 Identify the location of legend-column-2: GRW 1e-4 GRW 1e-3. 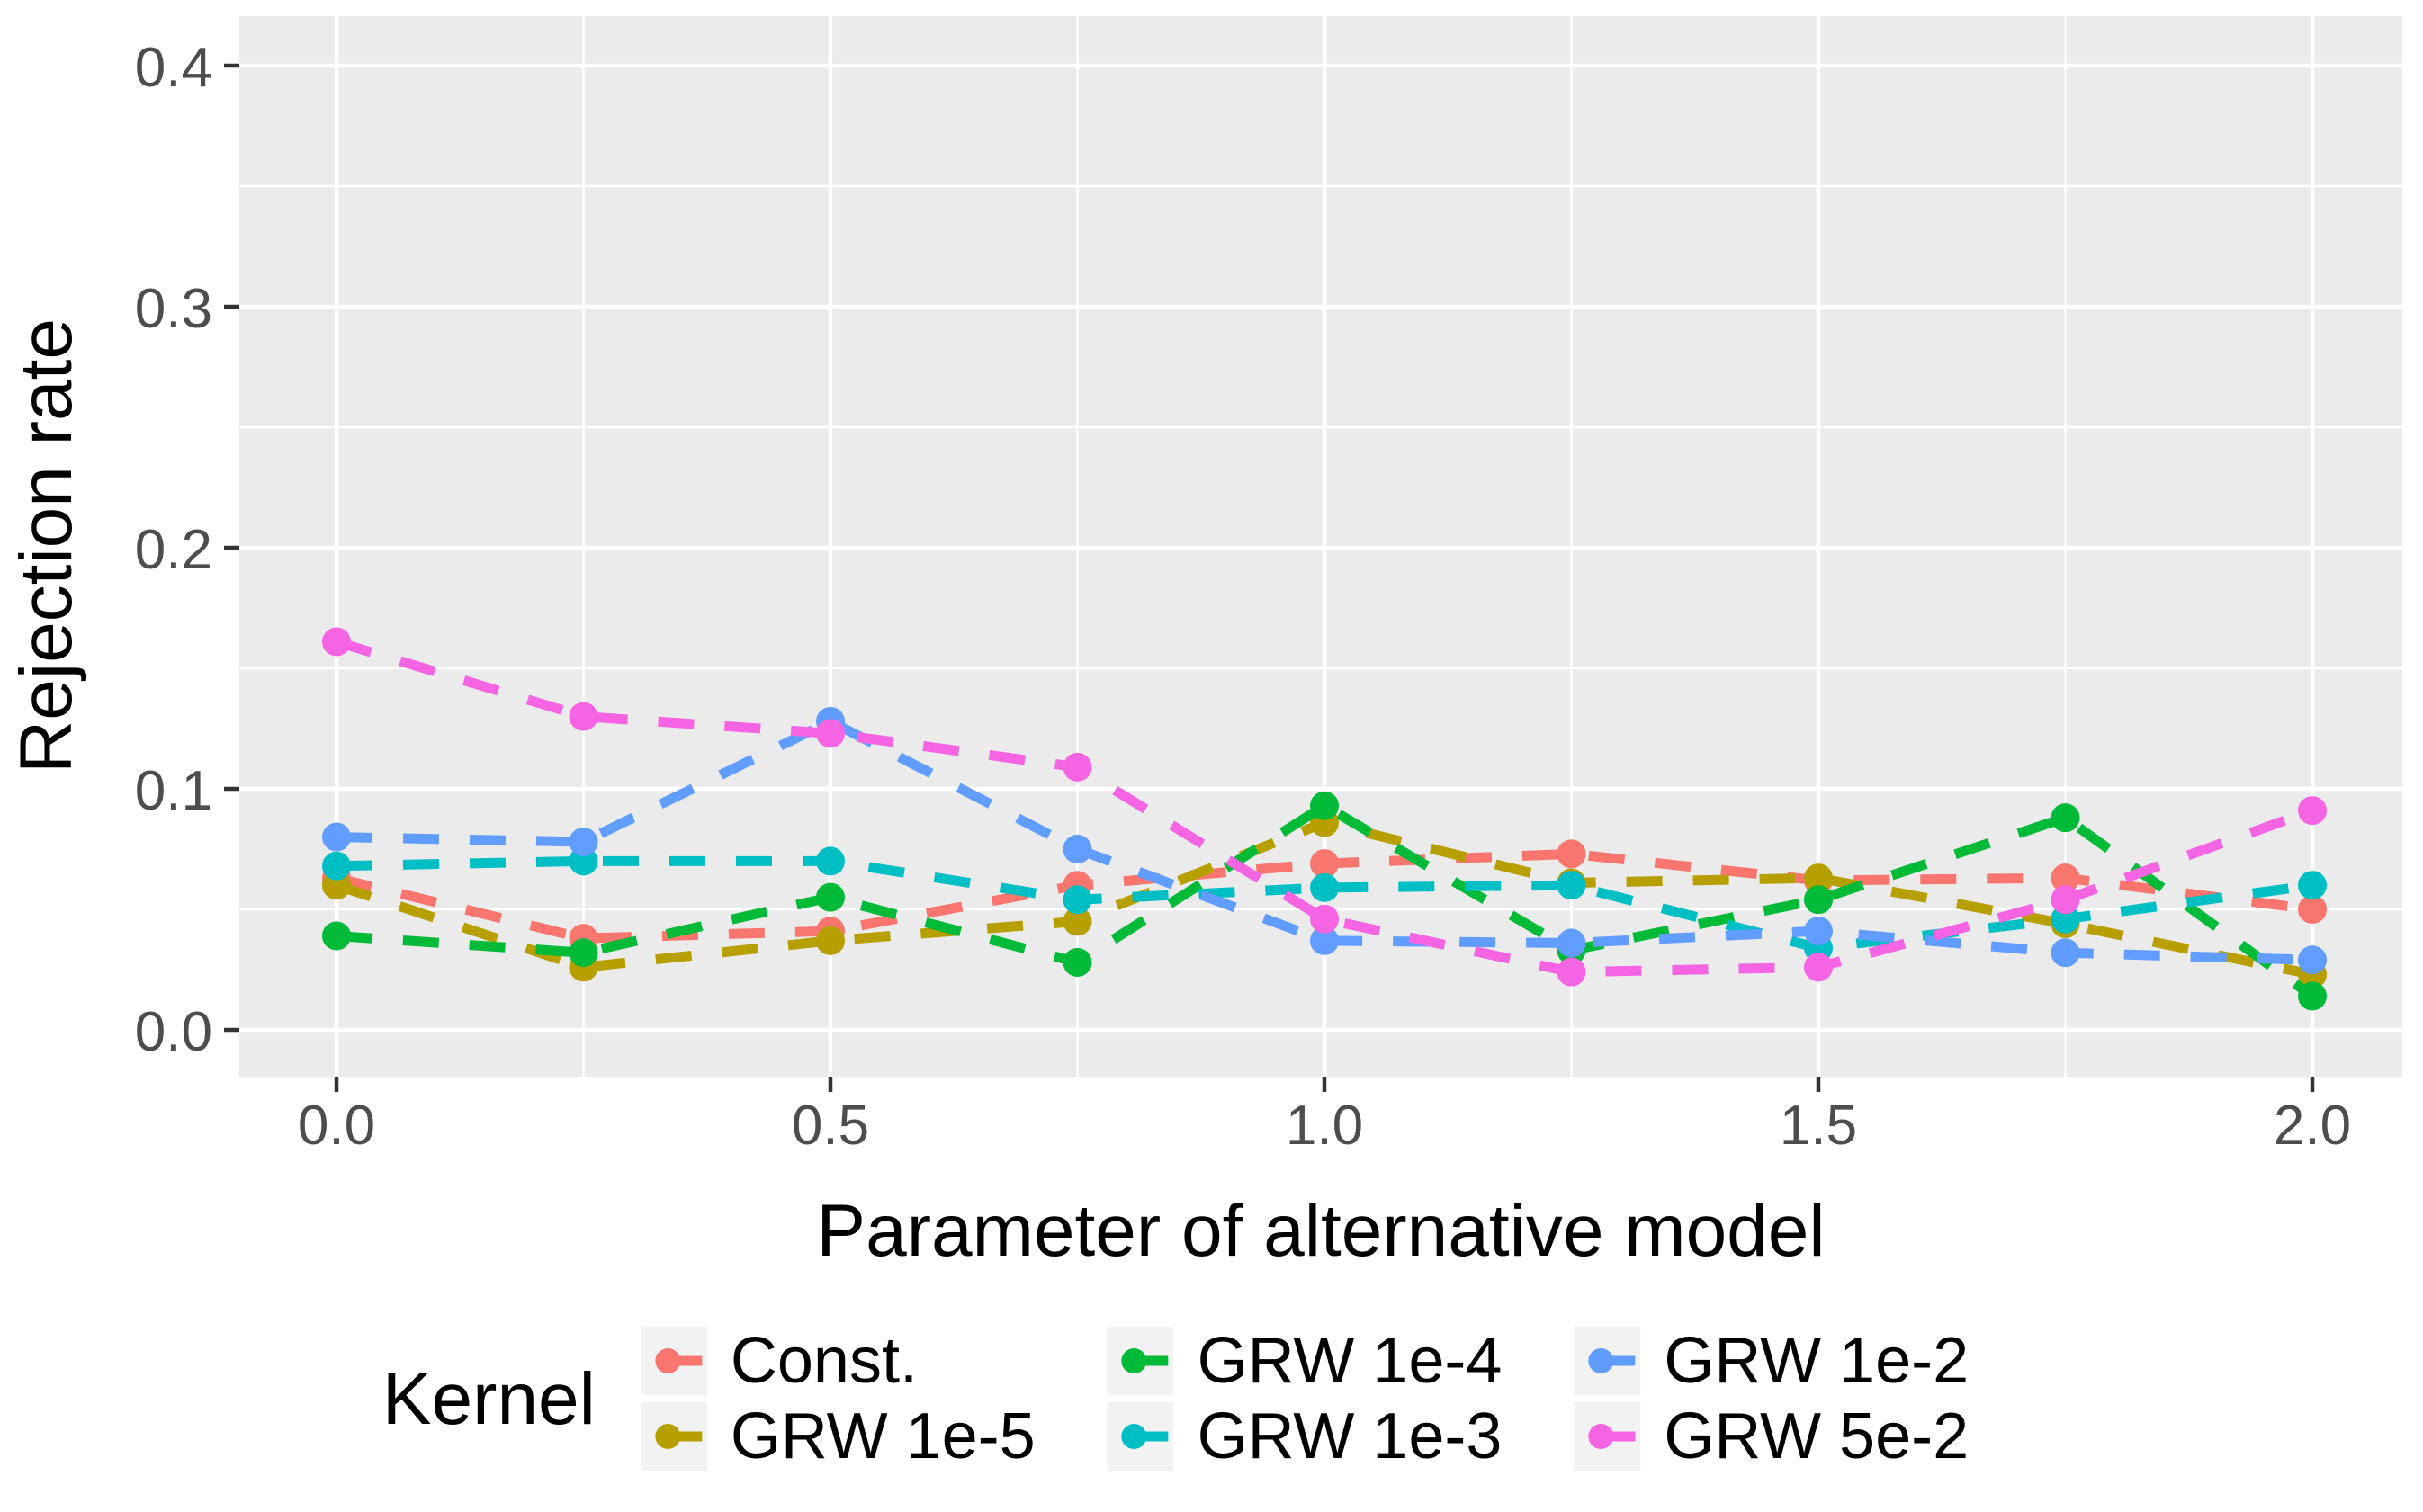
(1336, 1399).